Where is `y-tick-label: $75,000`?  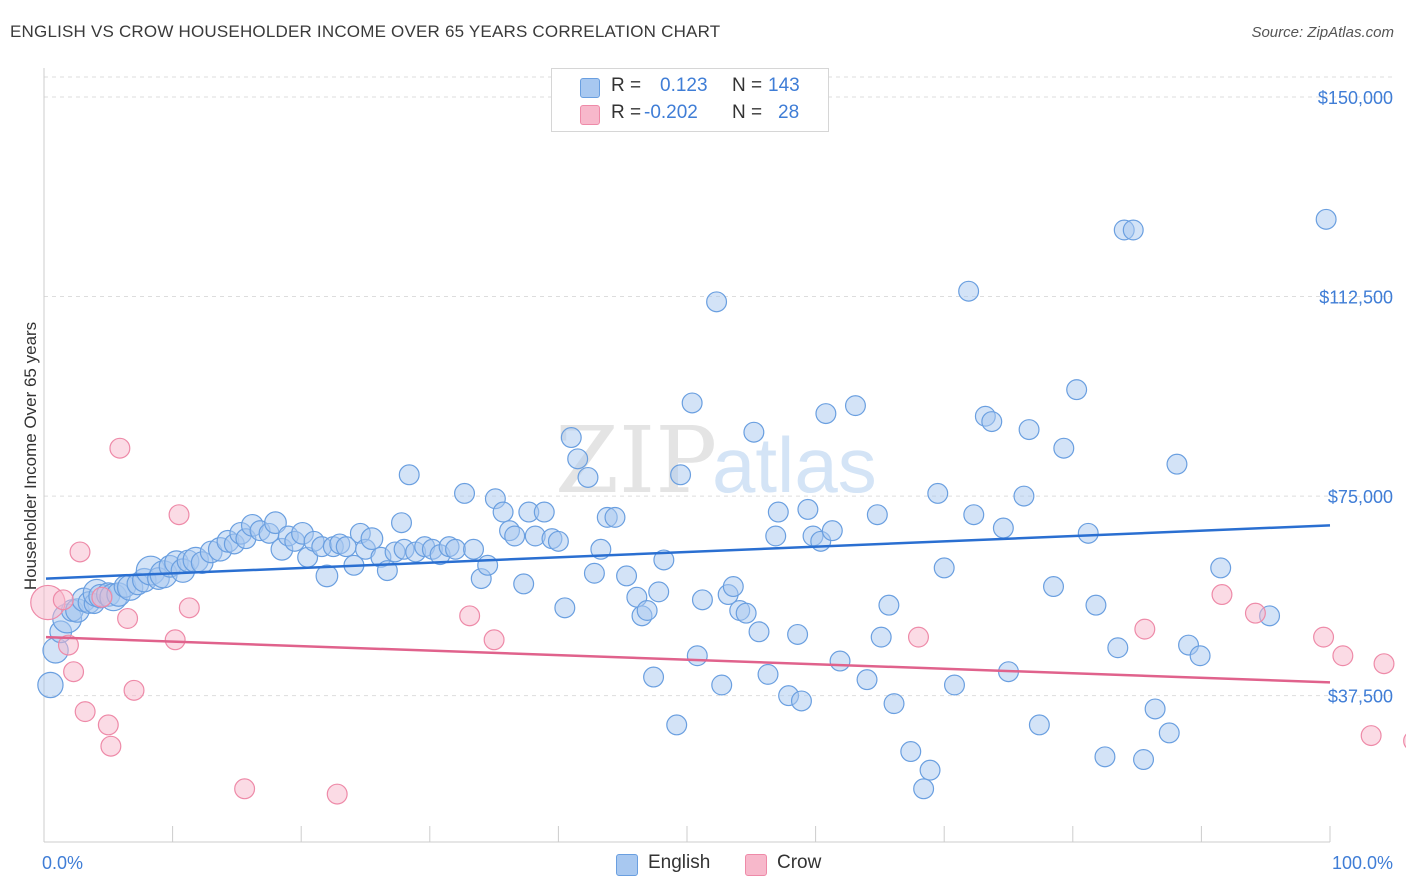
y-tick-label: $75,000 is located at coordinates (1360, 497).